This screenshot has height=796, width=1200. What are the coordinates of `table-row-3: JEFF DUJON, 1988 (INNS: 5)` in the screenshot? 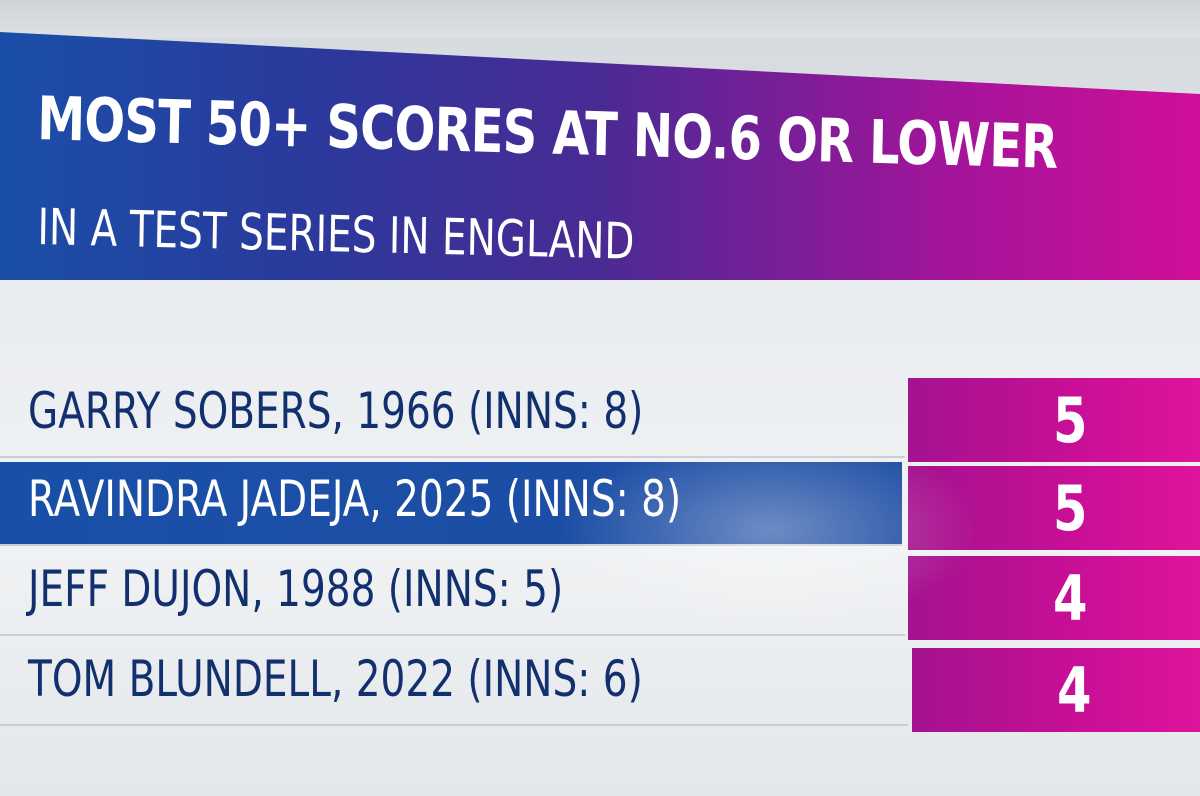 It's located at (452, 594).